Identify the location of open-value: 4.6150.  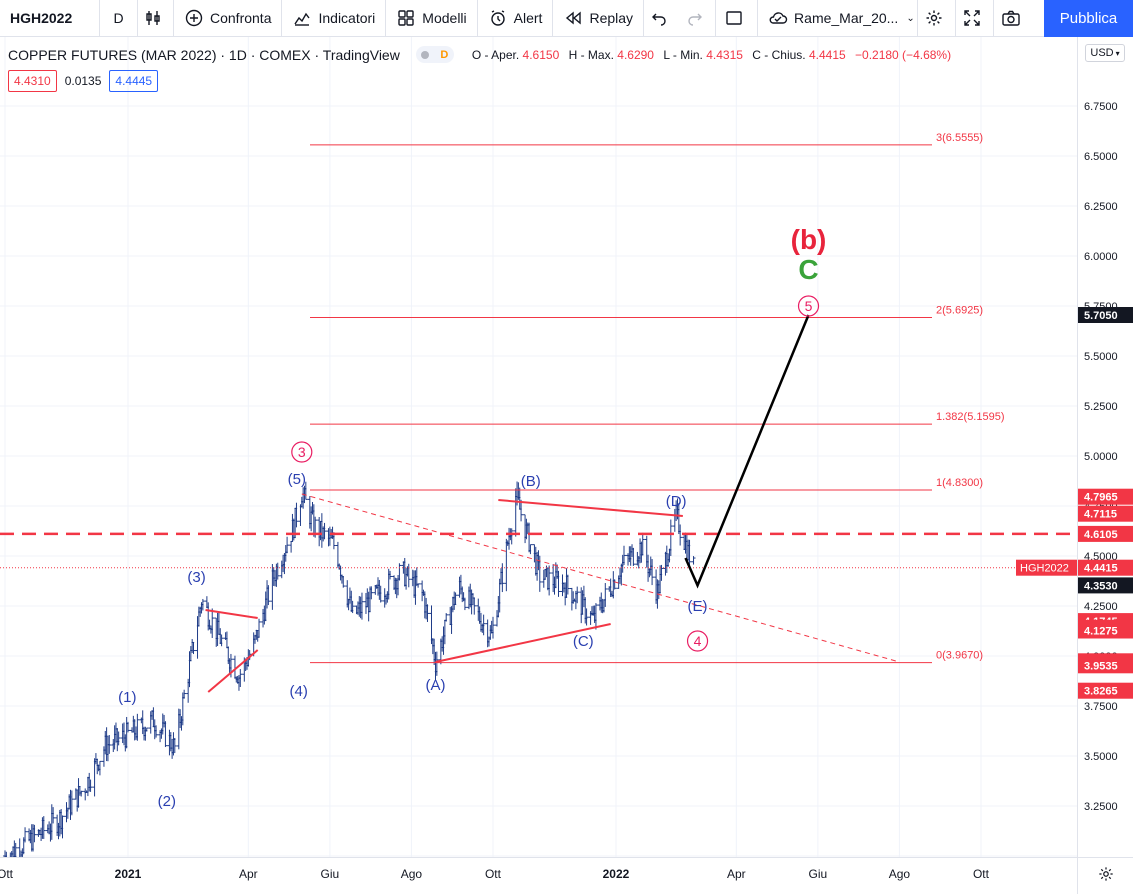
(541, 54).